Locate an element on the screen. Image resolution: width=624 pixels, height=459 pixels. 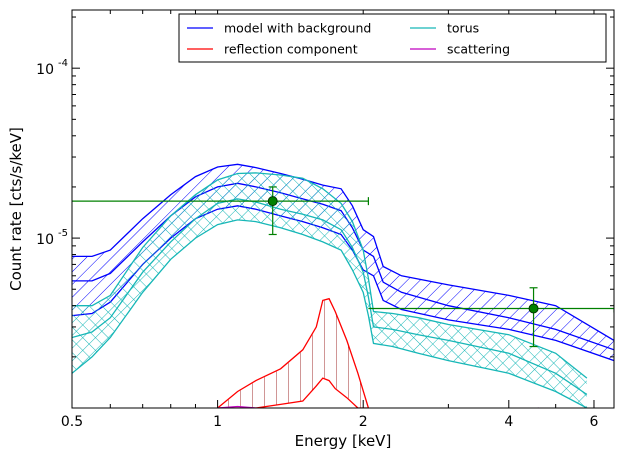
series-band is located at coordinates (293, 353).